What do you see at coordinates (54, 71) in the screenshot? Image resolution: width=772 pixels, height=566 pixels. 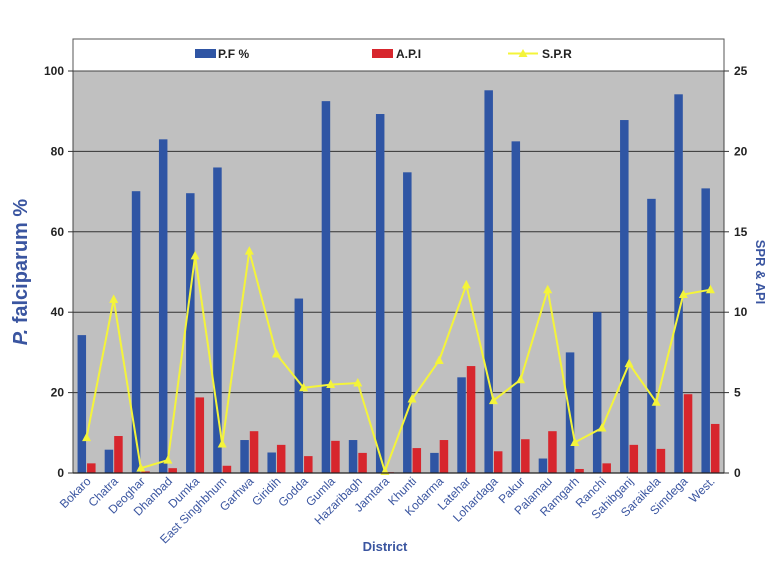 I see `left-tick-label: 100` at bounding box center [54, 71].